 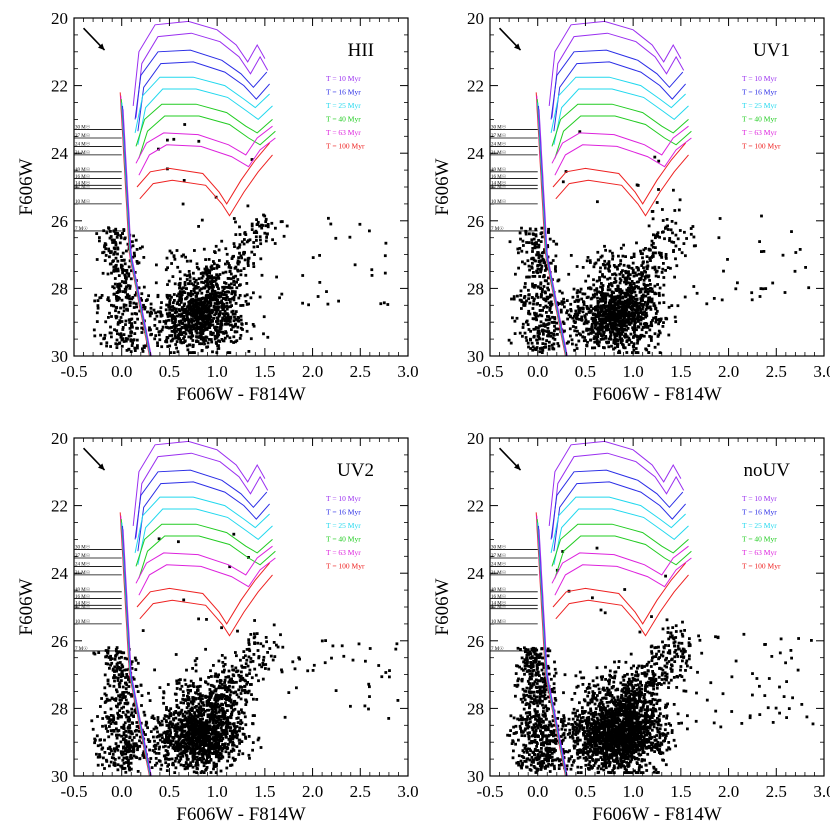 What do you see at coordinates (101, 47) in the screenshot?
I see `arrow-icon` at bounding box center [101, 47].